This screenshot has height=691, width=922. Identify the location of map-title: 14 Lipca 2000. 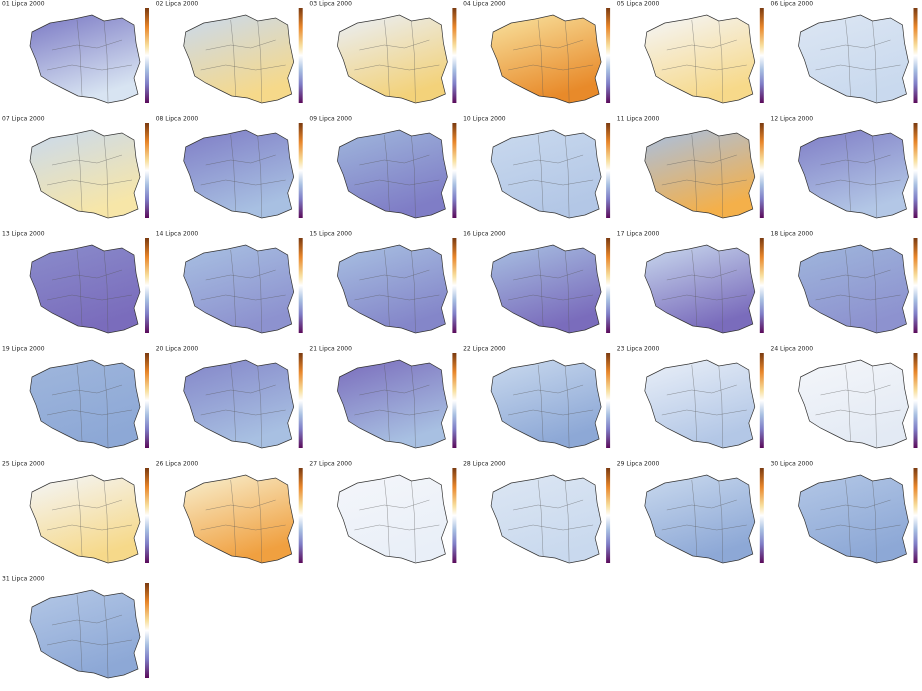
(177, 234).